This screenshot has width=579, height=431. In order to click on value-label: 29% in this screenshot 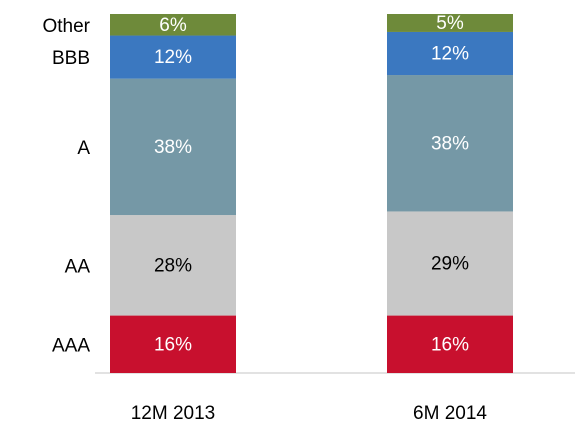, I will do `click(450, 264)`.